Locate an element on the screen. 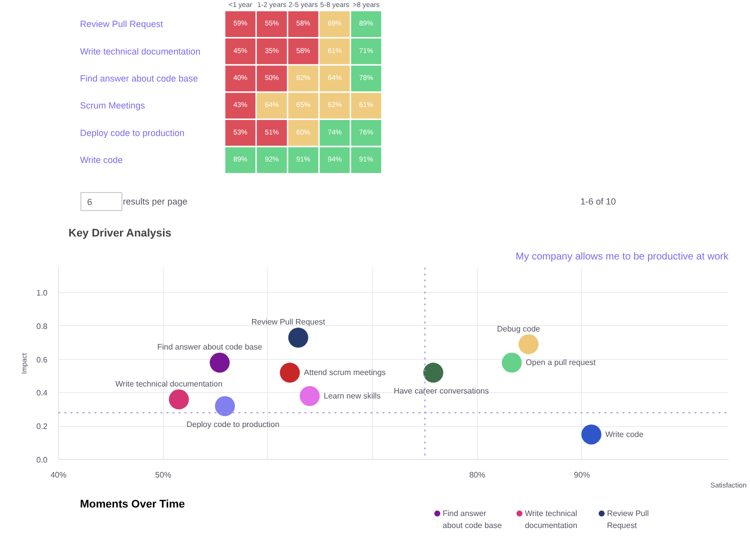  y-tick-label: Deploy code to production is located at coordinates (132, 133).